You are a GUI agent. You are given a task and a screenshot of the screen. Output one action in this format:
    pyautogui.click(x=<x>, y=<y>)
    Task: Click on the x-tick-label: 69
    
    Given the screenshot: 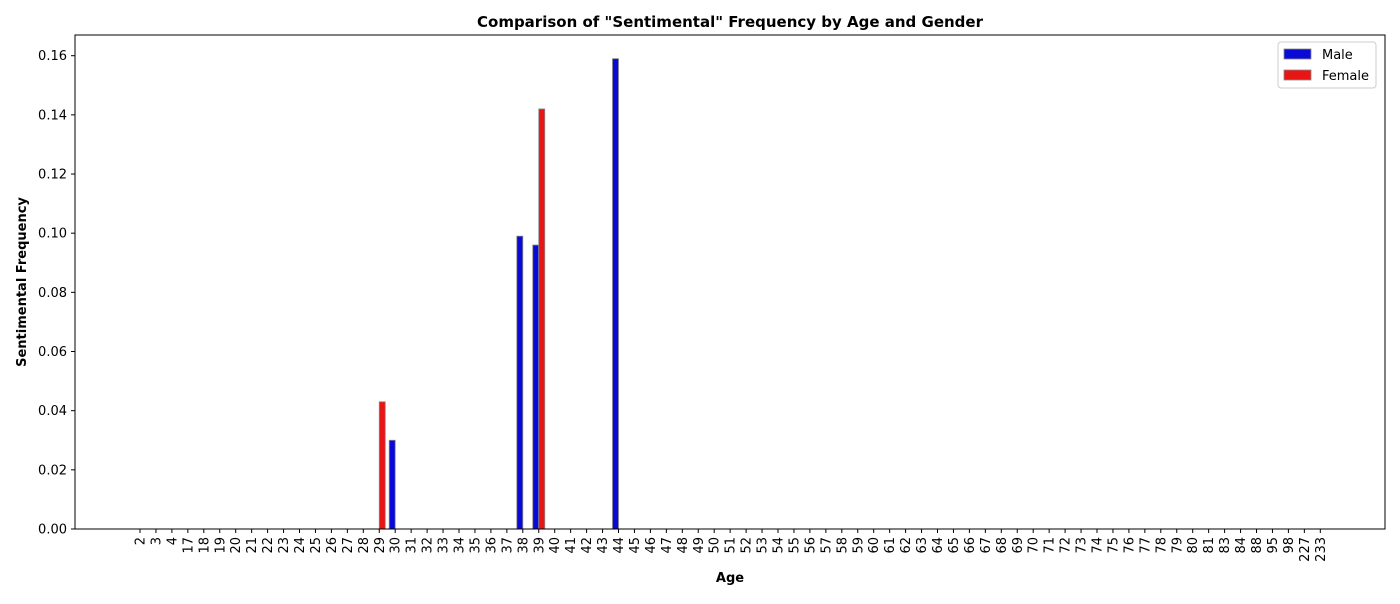 What is the action you would take?
    pyautogui.click(x=1018, y=545)
    